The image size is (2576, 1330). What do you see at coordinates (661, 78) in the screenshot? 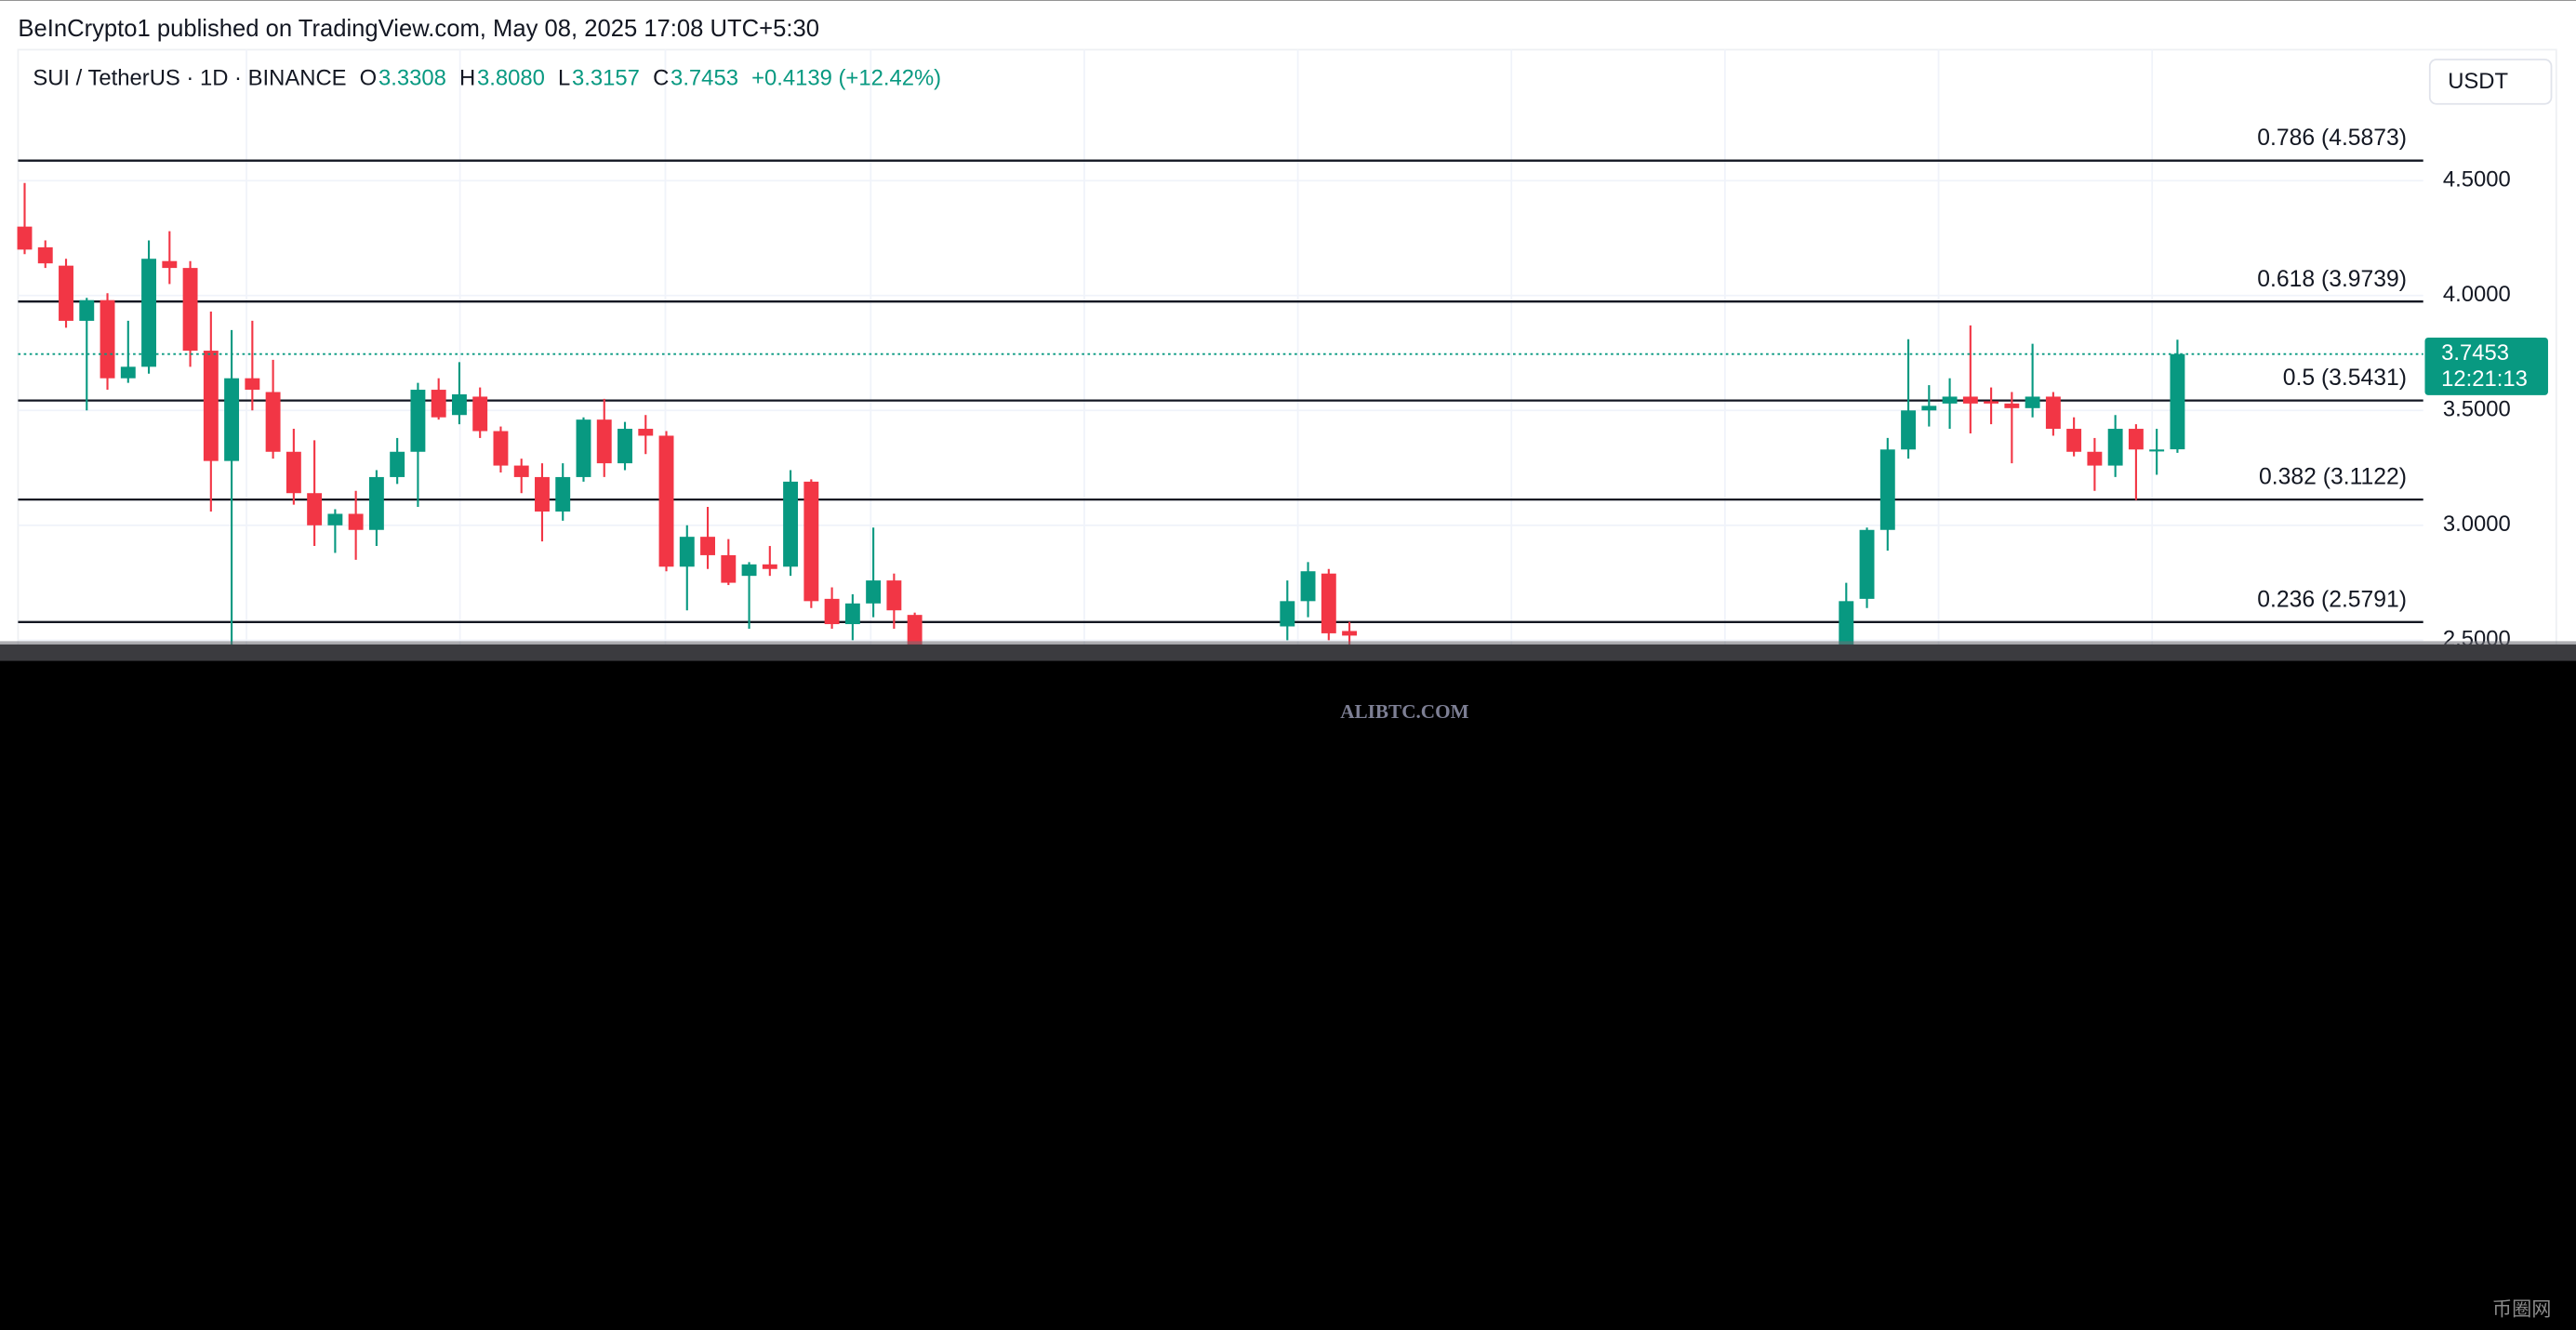
I see `legend-key: C` at bounding box center [661, 78].